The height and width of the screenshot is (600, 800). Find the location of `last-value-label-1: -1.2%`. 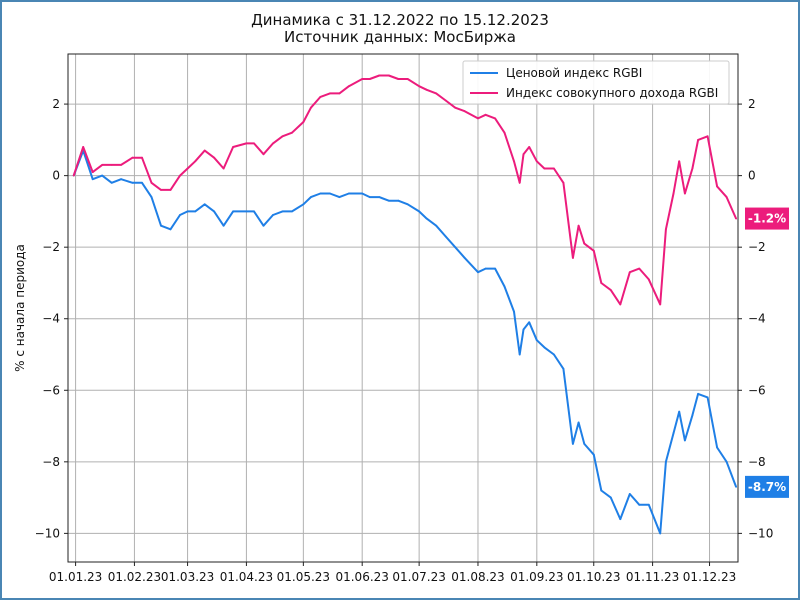

last-value-label-1: -1.2% is located at coordinates (767, 219).